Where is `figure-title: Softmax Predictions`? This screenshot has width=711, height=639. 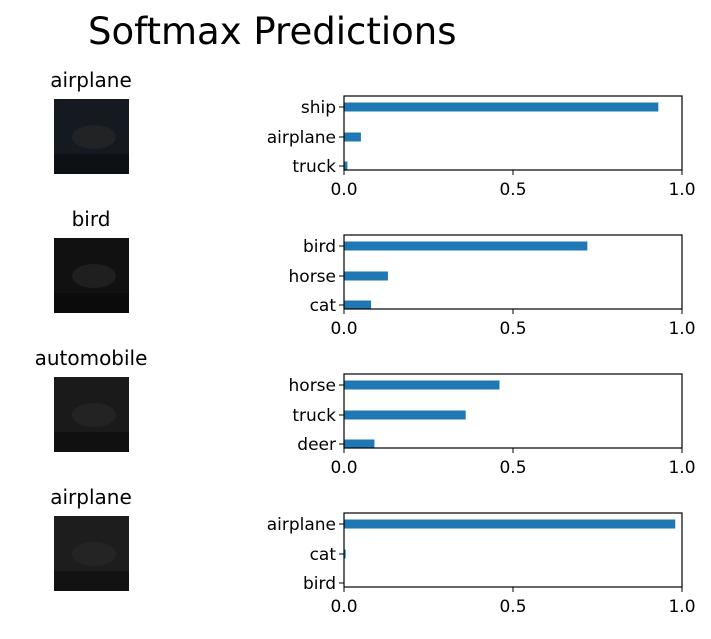
figure-title: Softmax Predictions is located at coordinates (272, 31).